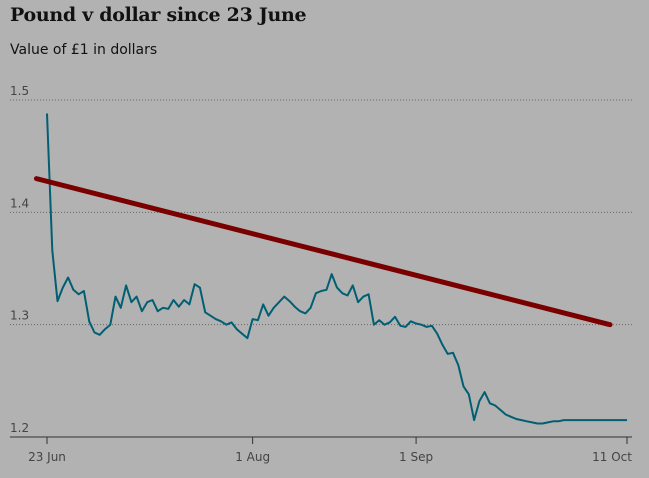 The height and width of the screenshot is (478, 649). What do you see at coordinates (47, 457) in the screenshot?
I see `x-tick-label: 23 Jun` at bounding box center [47, 457].